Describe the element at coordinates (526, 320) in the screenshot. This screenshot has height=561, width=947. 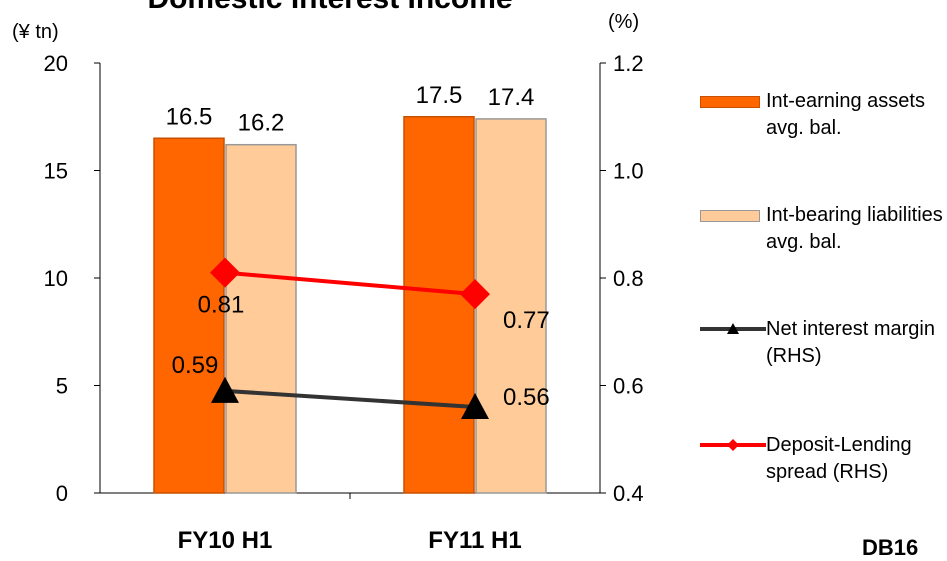
I see `spread-value-label: 0.77` at that location.